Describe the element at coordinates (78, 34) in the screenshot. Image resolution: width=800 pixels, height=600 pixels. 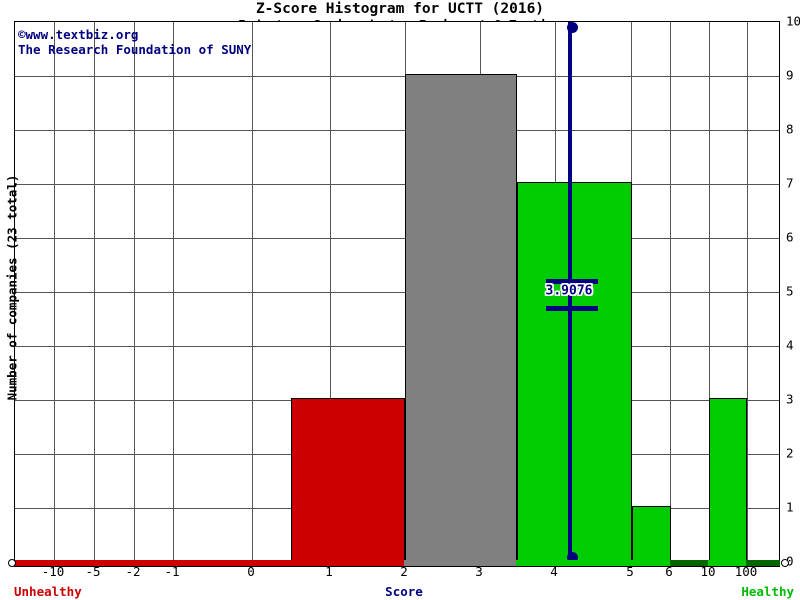
I see `watermark-line-1: ©www.textbiz.org` at that location.